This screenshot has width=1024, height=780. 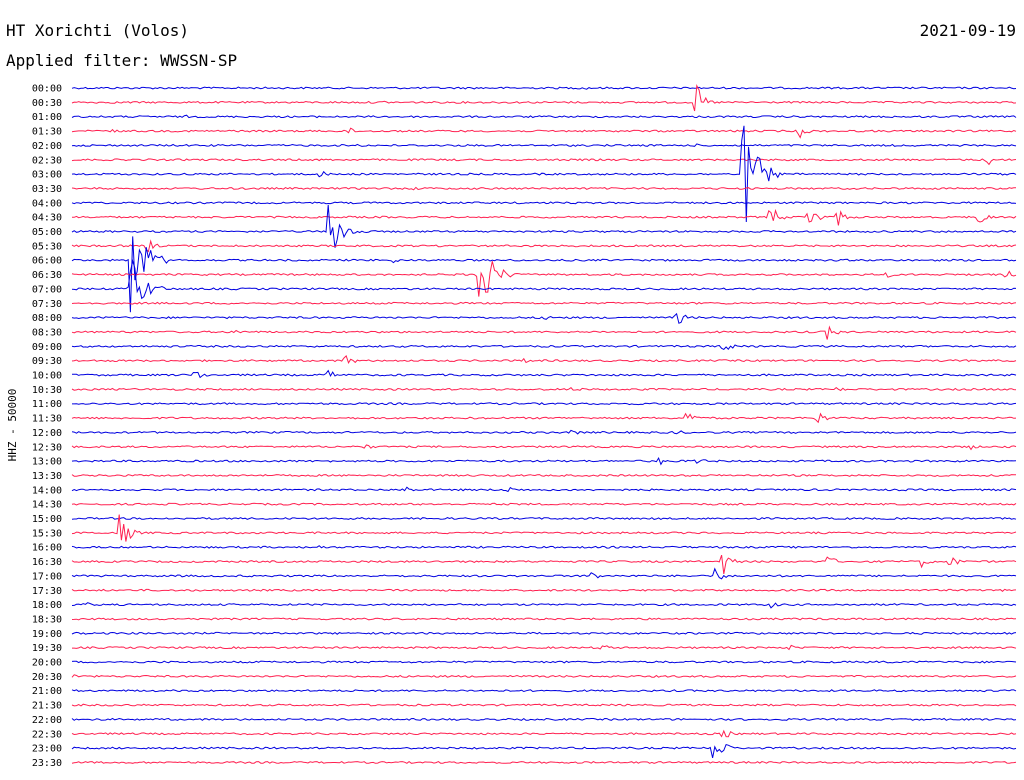 I want to click on time-label: 22:30, so click(x=47, y=734).